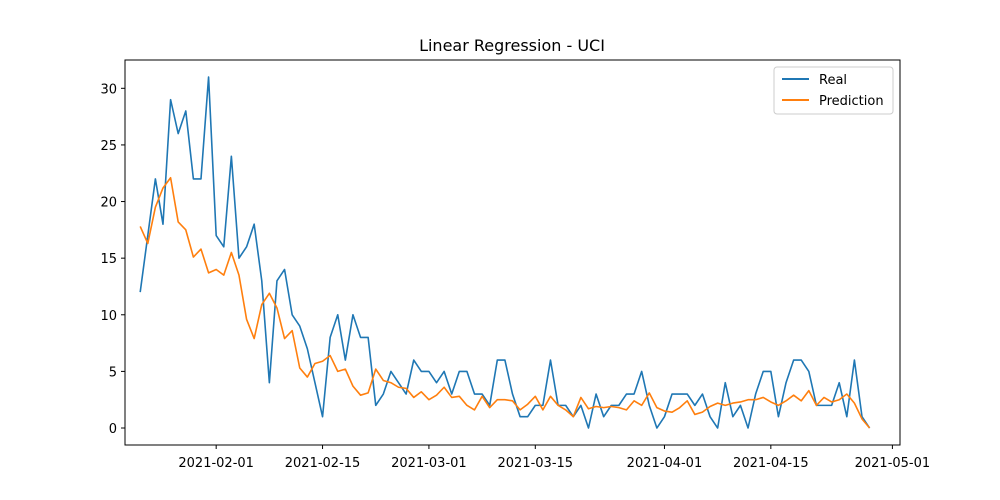  Describe the element at coordinates (108, 316) in the screenshot. I see `y-tick-label: 10` at that location.